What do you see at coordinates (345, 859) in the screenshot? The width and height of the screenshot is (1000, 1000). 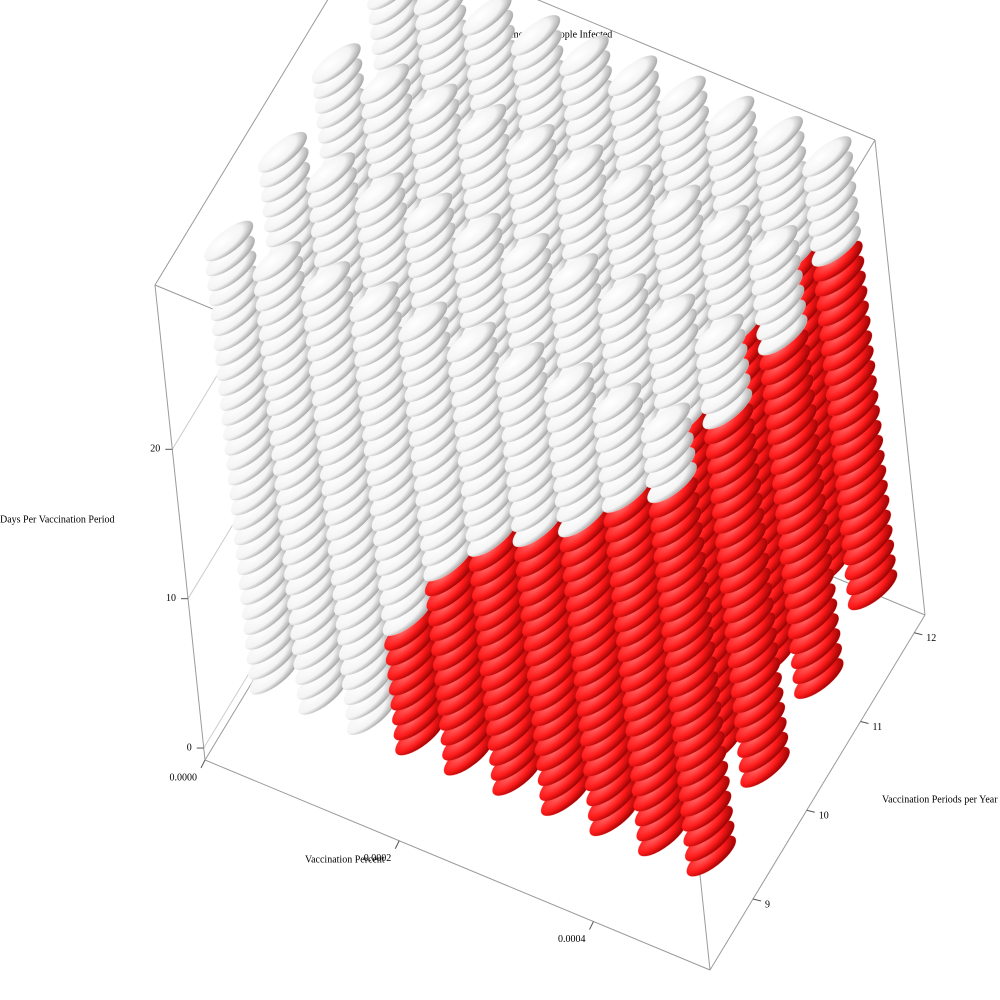 I see `x-axis-label: Vaccination Percent` at bounding box center [345, 859].